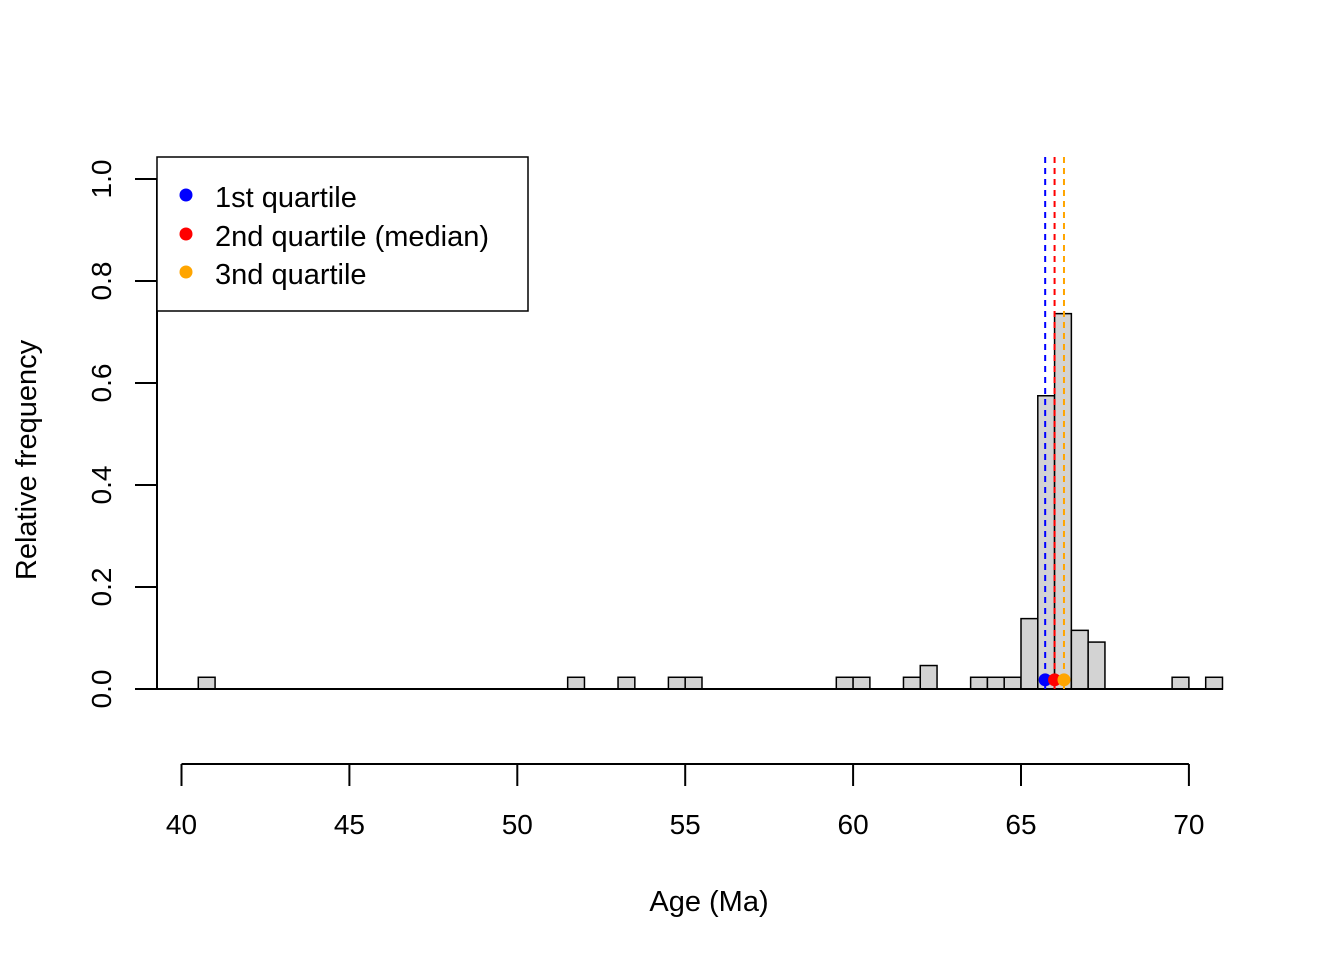 The image size is (1344, 960). I want to click on x-tick-label-70: 70, so click(1188, 824).